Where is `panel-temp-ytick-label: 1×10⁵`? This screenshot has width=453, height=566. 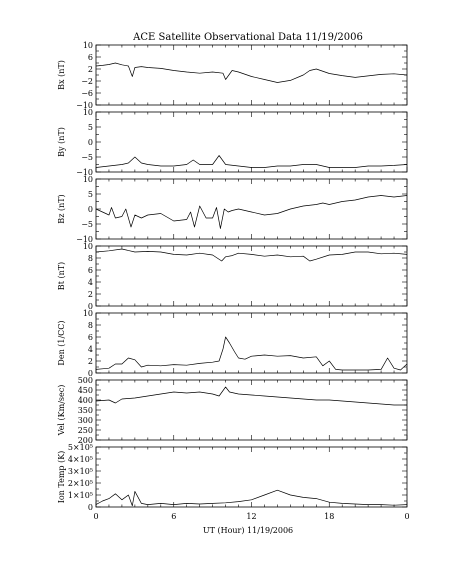 panel-temp-ytick-label: 1×10⁵ is located at coordinates (80, 495).